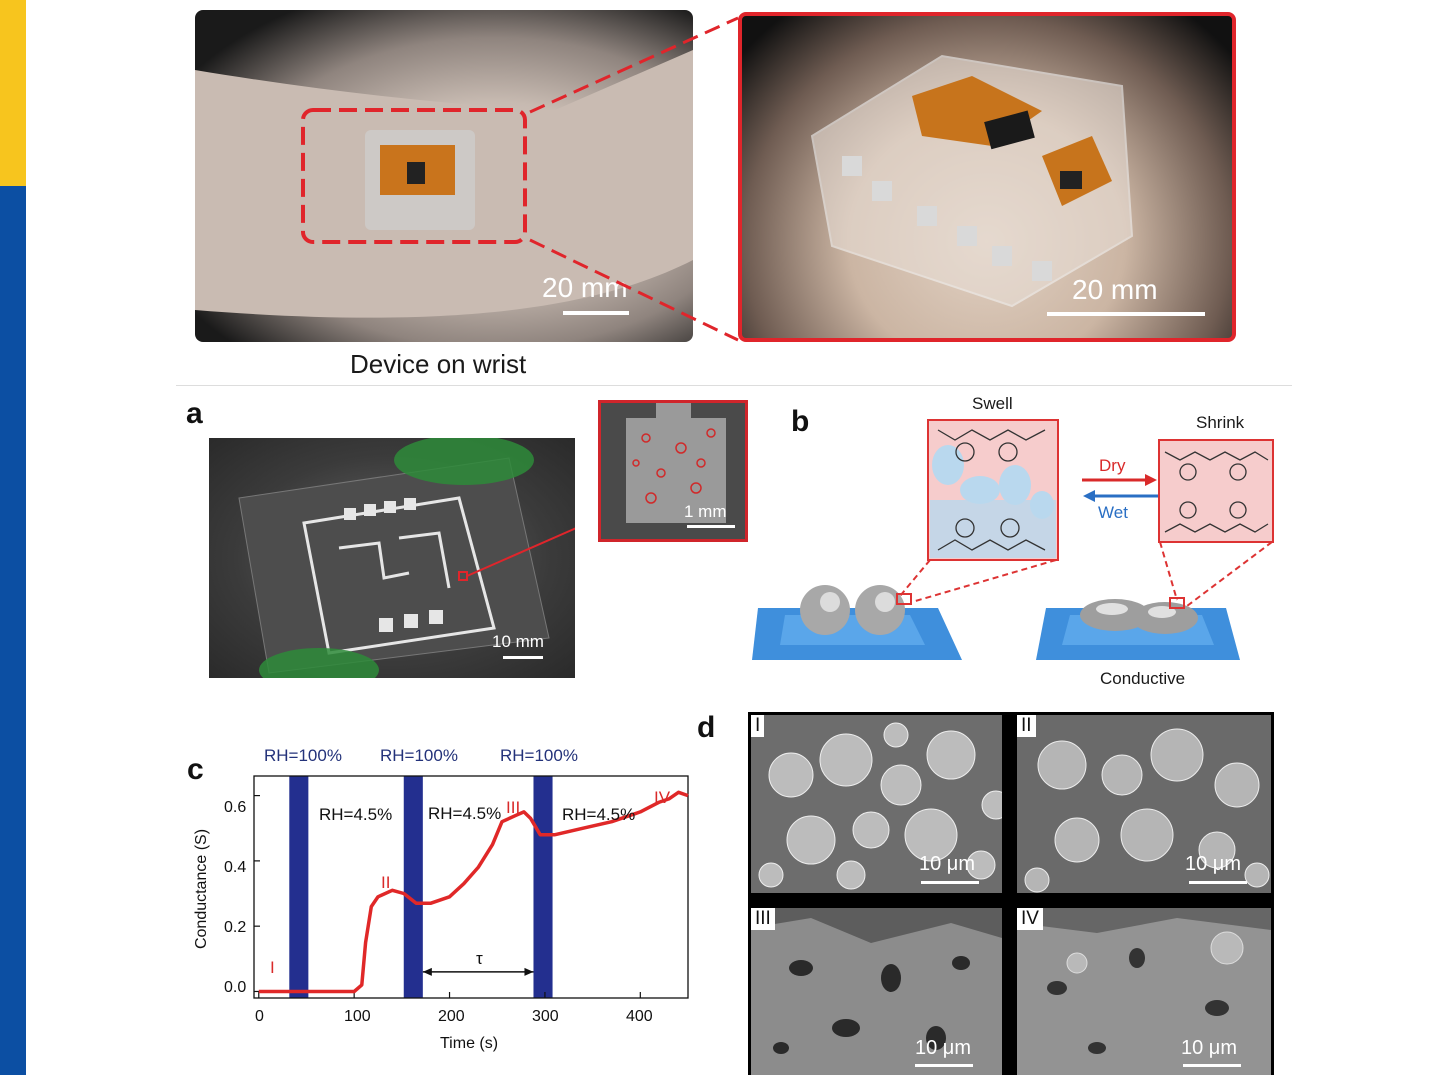 The image size is (1438, 1075). Describe the element at coordinates (202, 889) in the screenshot. I see `y-axis-title: Conductance (S)` at that location.